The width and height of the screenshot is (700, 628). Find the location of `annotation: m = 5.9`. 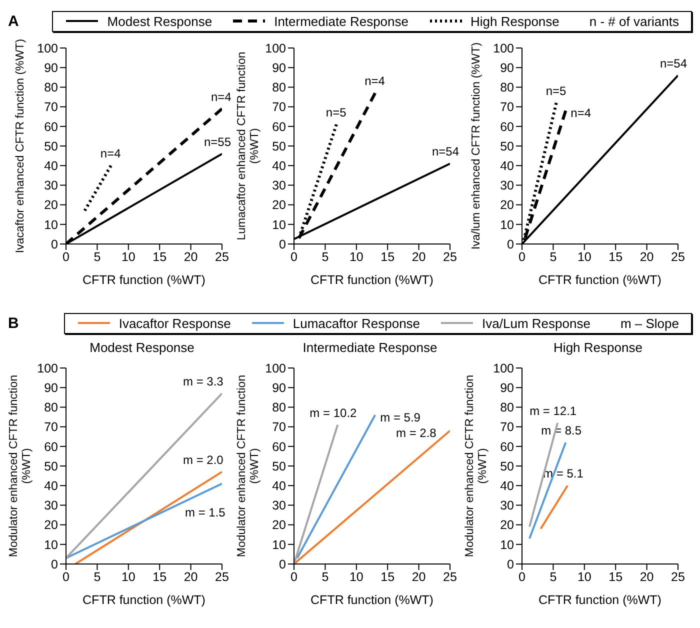

annotation: m = 5.9 is located at coordinates (400, 417).